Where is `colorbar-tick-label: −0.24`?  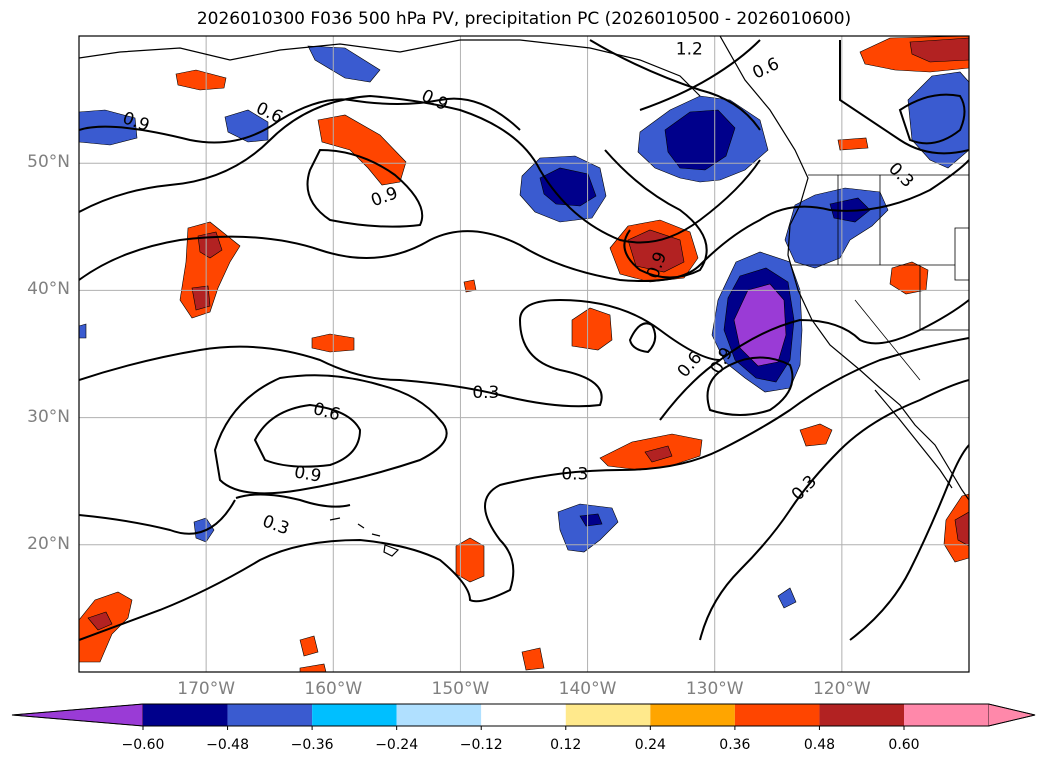 colorbar-tick-label: −0.24 is located at coordinates (397, 745).